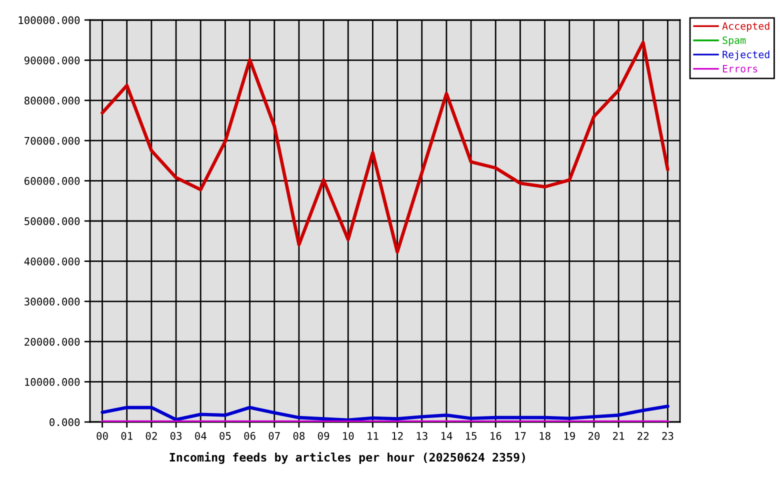  What do you see at coordinates (225, 436) in the screenshot?
I see `x-tick-label: 05` at bounding box center [225, 436].